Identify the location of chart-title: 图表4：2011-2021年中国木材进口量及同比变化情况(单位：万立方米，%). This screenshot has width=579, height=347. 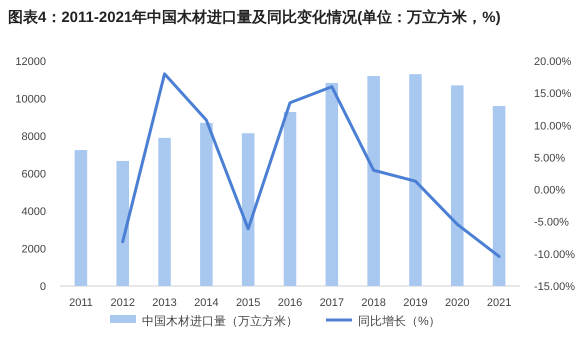
(254, 17).